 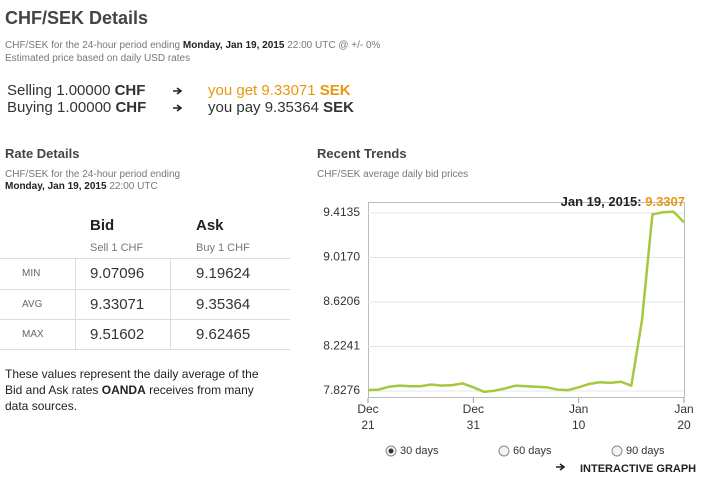 What do you see at coordinates (123, 390) in the screenshot?
I see `brand: OANDA` at bounding box center [123, 390].